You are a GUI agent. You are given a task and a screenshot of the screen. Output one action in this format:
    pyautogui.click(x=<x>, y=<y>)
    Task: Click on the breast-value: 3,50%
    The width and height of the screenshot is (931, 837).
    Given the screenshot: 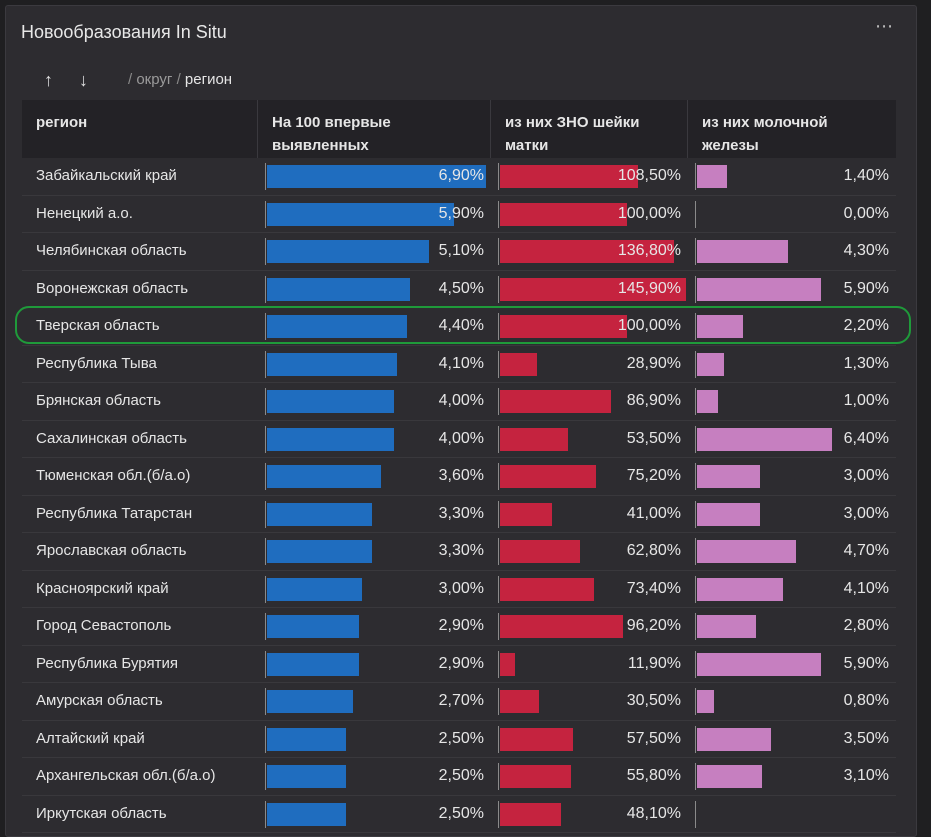 What is the action you would take?
    pyautogui.click(x=866, y=738)
    